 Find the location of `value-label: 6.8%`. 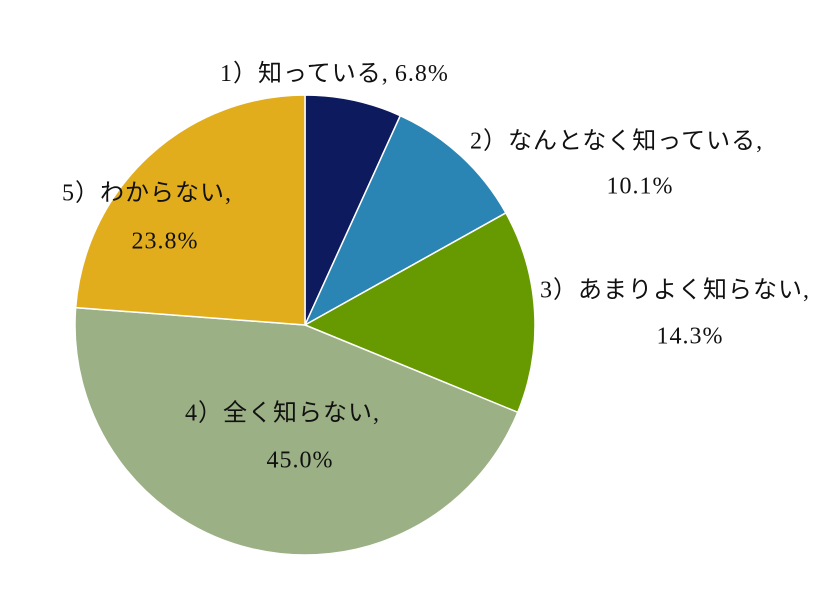

value-label: 6.8% is located at coordinates (422, 74).